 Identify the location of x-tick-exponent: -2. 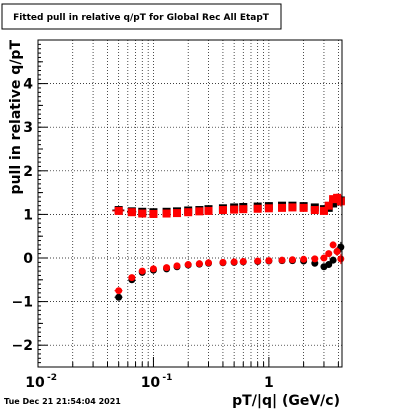
(52, 378).